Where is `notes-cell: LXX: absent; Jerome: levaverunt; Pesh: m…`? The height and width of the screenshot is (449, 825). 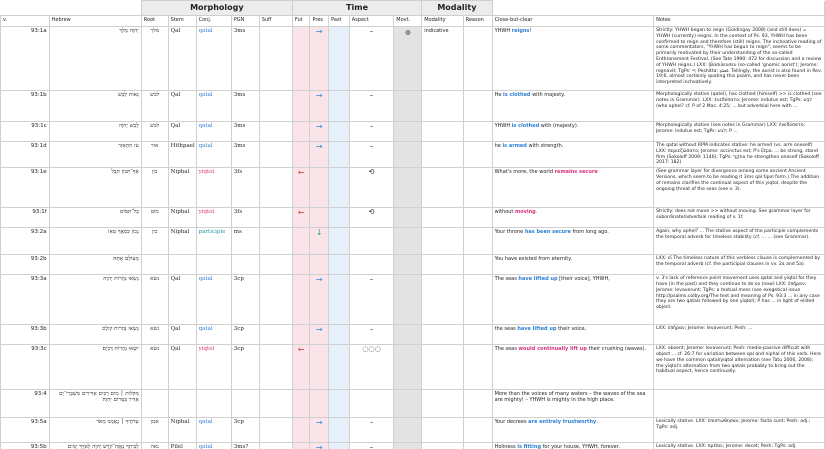 notes-cell: LXX: absent; Jerome: levaverunt; Pesh: m… is located at coordinates (739, 367).